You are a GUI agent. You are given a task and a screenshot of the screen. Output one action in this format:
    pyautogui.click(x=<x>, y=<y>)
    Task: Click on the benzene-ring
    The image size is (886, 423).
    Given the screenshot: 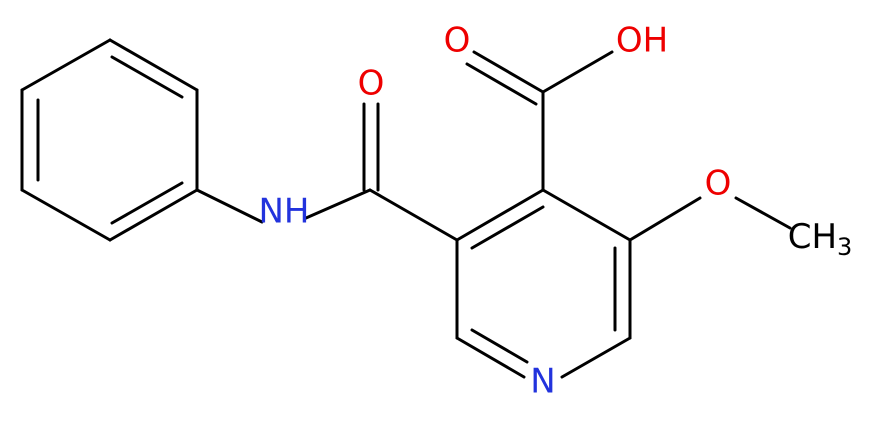 What is the action you would take?
    pyautogui.click(x=109, y=140)
    